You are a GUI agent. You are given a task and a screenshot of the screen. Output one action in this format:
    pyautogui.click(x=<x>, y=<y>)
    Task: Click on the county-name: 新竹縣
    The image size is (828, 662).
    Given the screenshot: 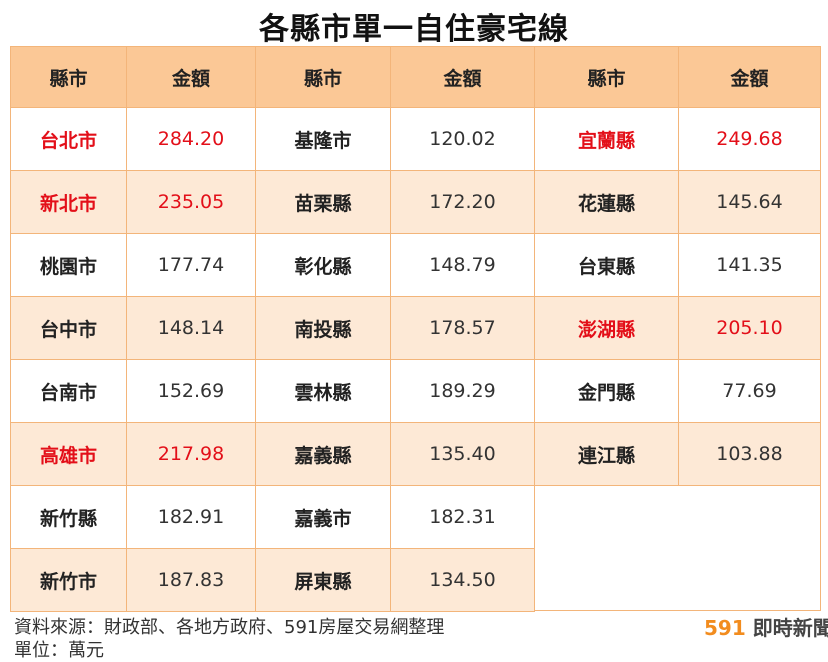 What is the action you would take?
    pyautogui.click(x=68, y=517)
    